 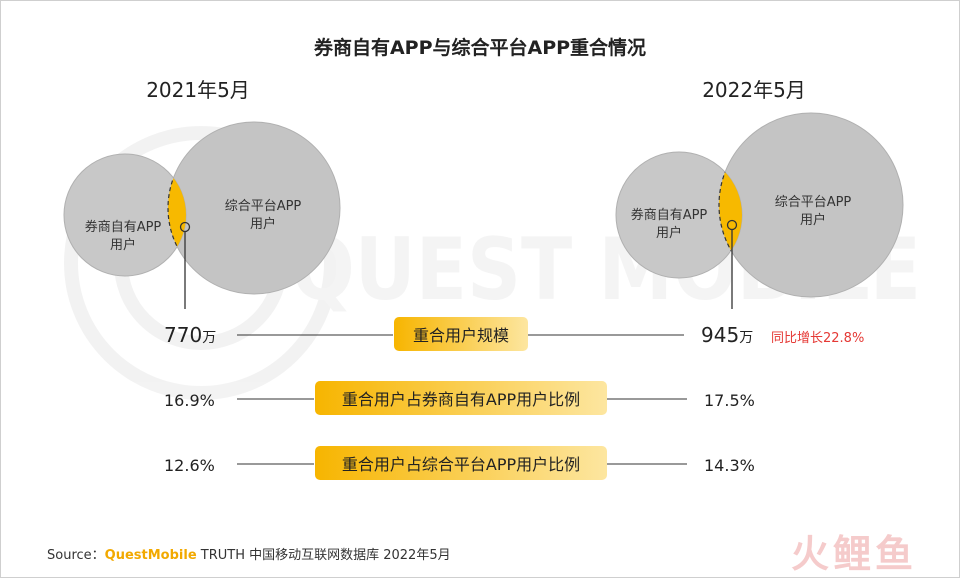 I want to click on label-platform-app-2022: 综合平台APP 用户, so click(x=813, y=211).